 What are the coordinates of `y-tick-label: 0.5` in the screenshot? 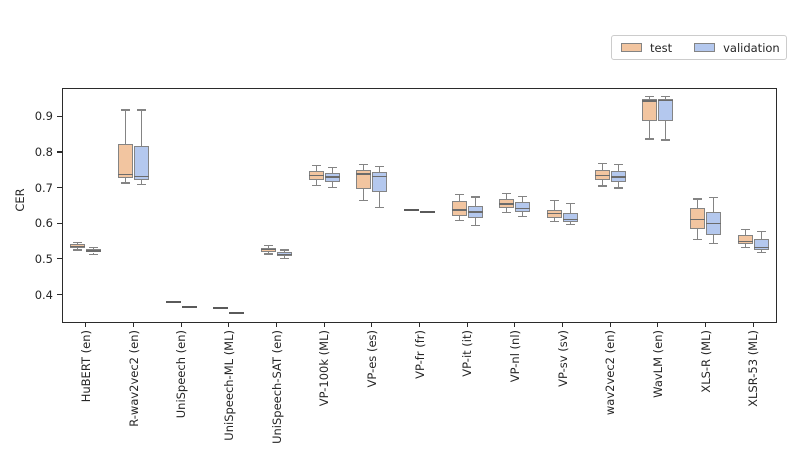 It's located at (43, 258).